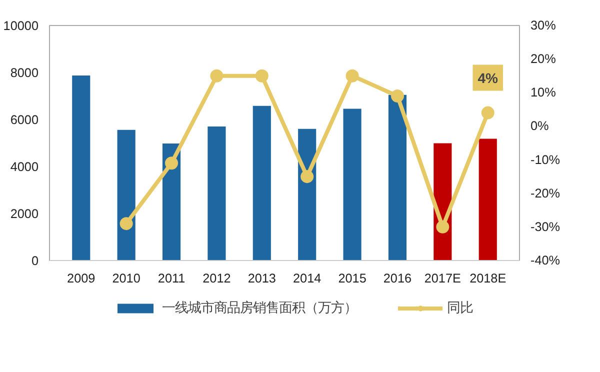 The image size is (600, 372). What do you see at coordinates (397, 279) in the screenshot?
I see `x-tick-label: 2016` at bounding box center [397, 279].